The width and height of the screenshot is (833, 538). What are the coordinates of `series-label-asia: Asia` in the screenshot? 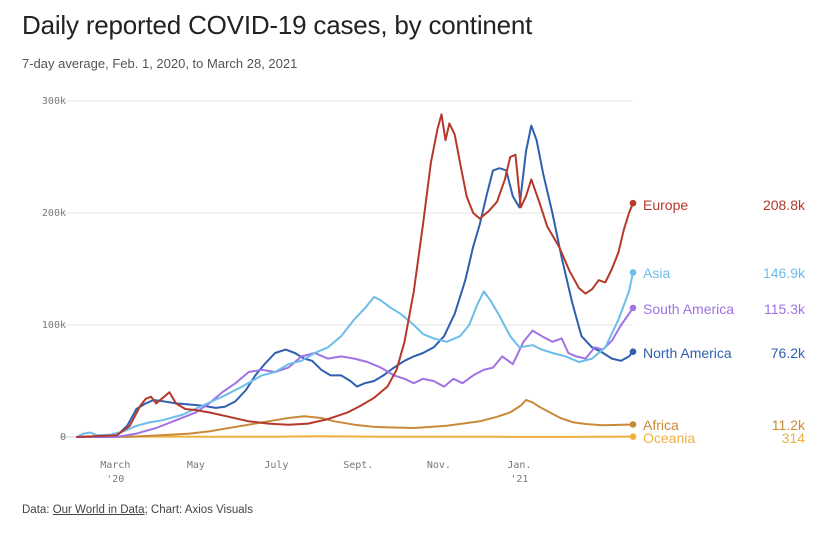 It's located at (656, 273).